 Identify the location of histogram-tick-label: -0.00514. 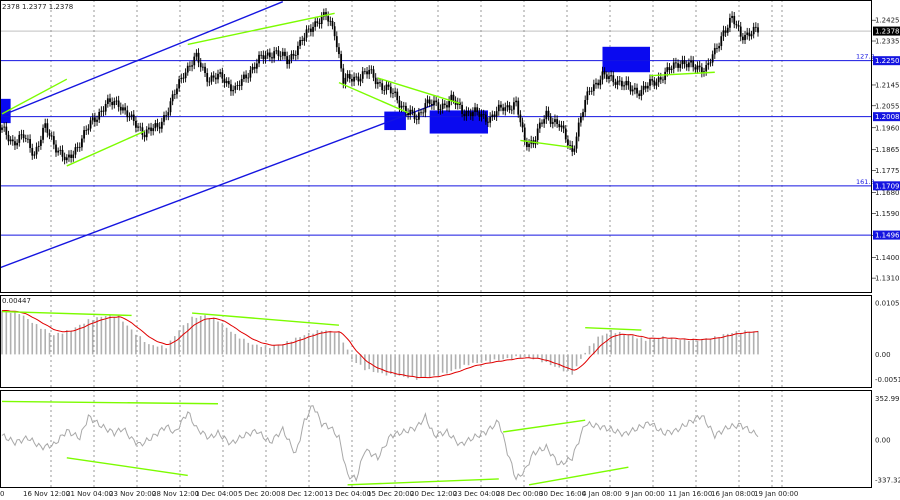
(887, 380).